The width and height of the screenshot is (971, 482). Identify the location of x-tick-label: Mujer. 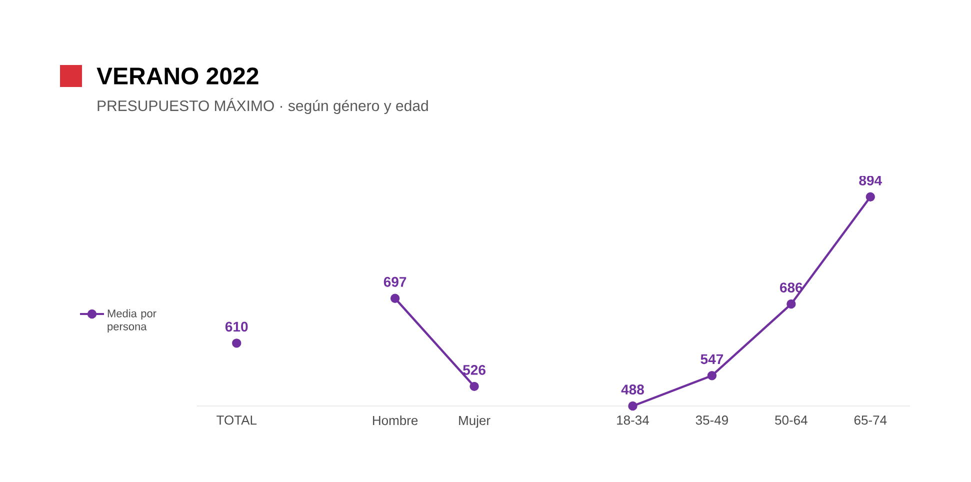
(474, 422).